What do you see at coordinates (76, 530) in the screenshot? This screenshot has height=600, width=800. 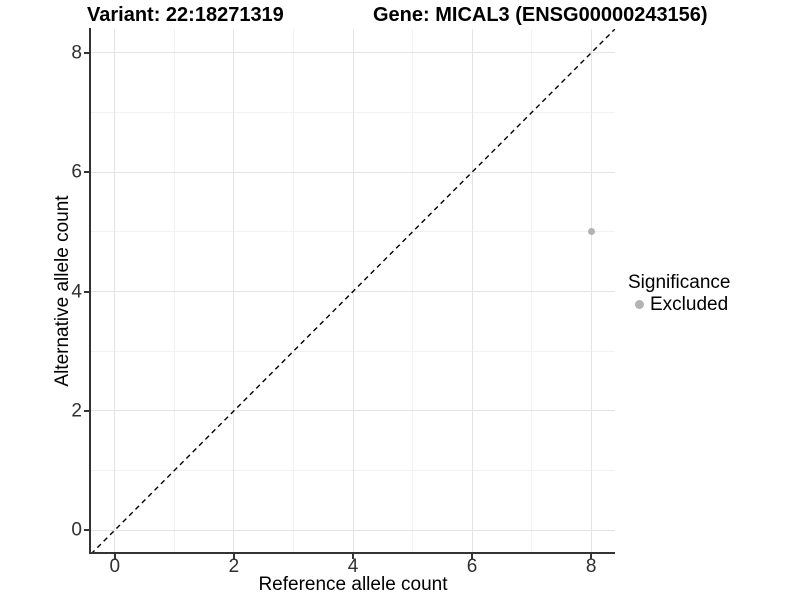 I see `y-tick-label: 0` at bounding box center [76, 530].